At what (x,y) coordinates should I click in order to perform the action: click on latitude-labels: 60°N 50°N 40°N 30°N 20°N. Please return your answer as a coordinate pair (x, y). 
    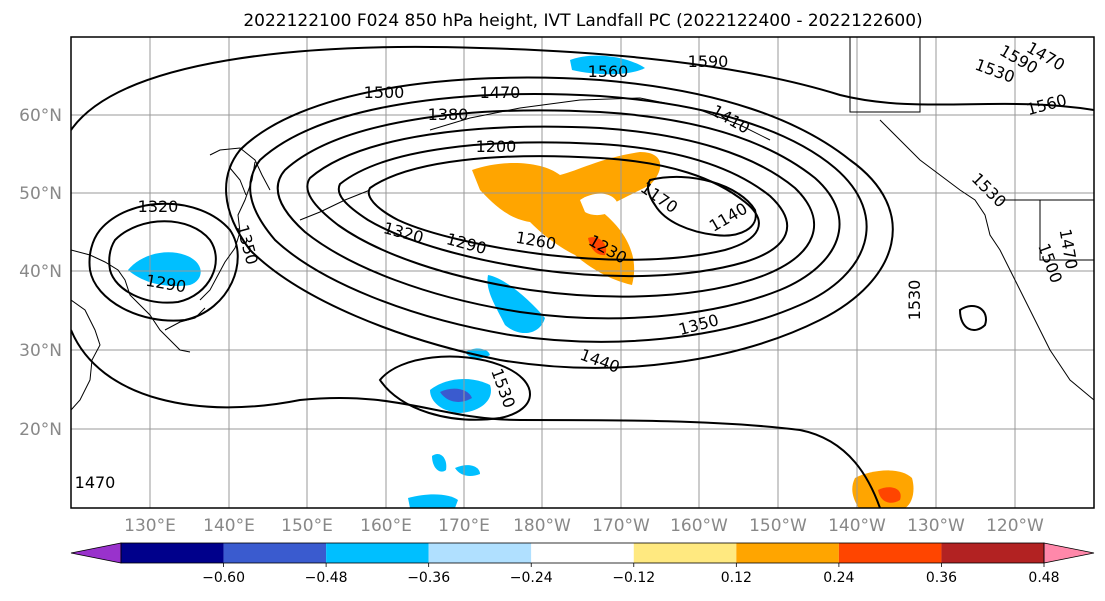
    Looking at the image, I should click on (40, 273).